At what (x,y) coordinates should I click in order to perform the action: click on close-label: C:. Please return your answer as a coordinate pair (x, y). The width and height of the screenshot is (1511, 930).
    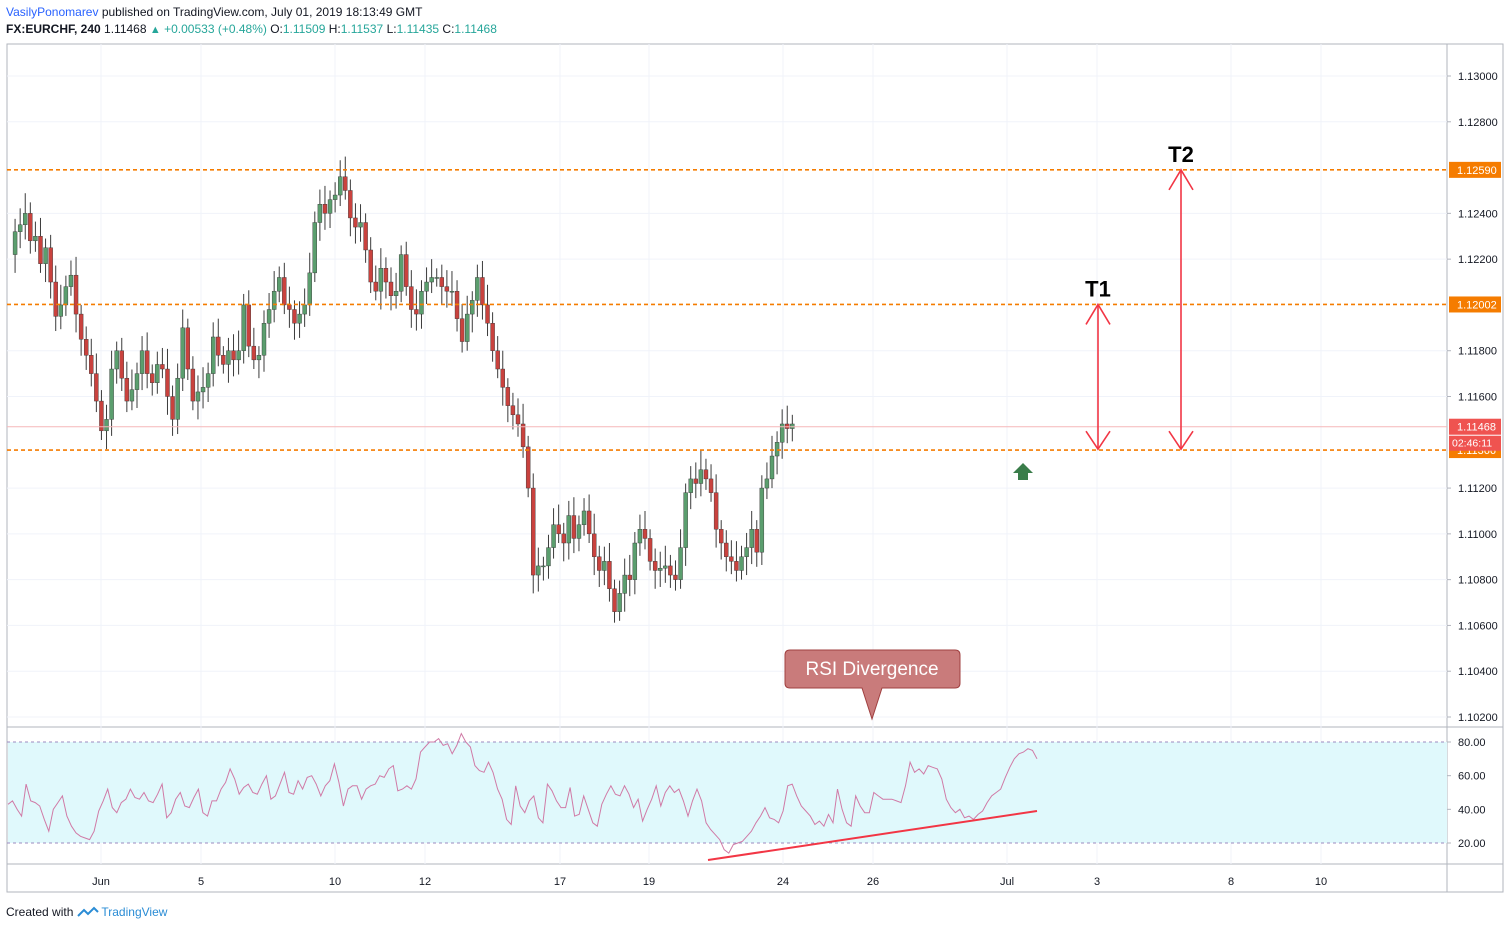
    Looking at the image, I should click on (448, 29).